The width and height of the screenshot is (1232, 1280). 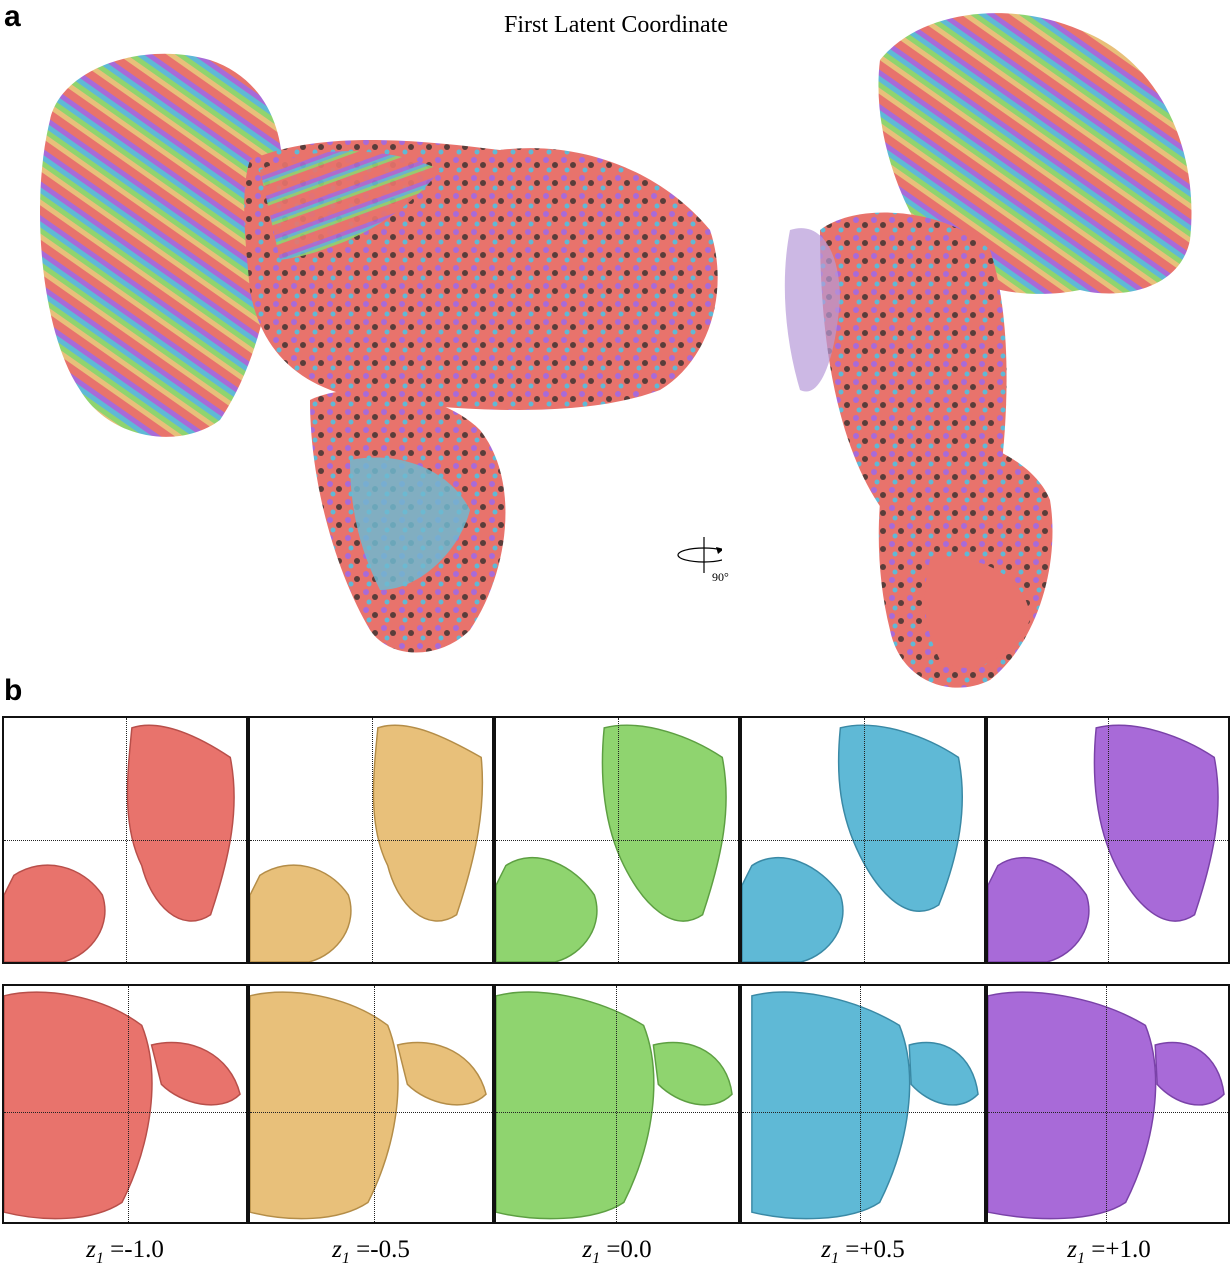 What do you see at coordinates (616, 25) in the screenshot?
I see `figure-title: First Latent Coordinate` at bounding box center [616, 25].